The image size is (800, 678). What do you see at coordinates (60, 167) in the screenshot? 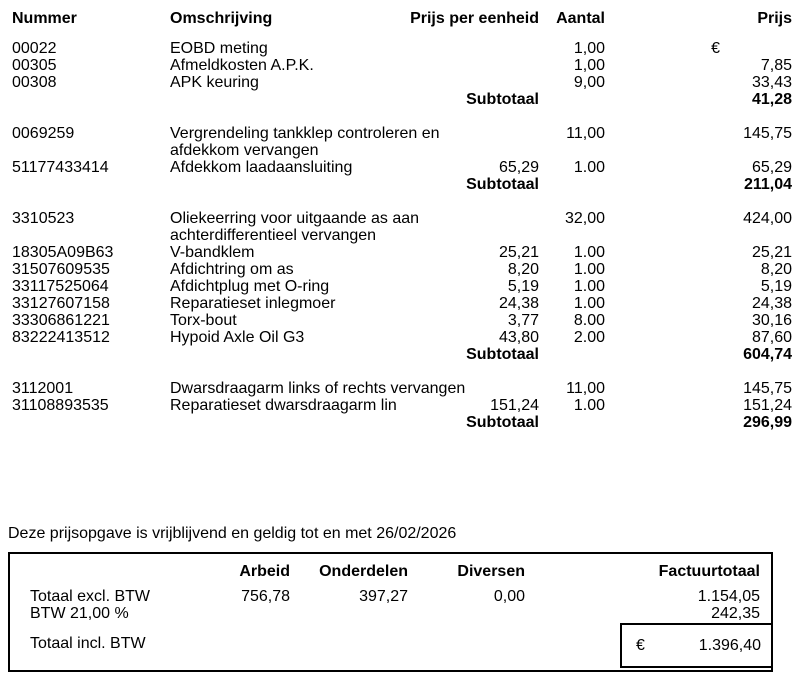
I see `item-number: 51177433414` at bounding box center [60, 167].